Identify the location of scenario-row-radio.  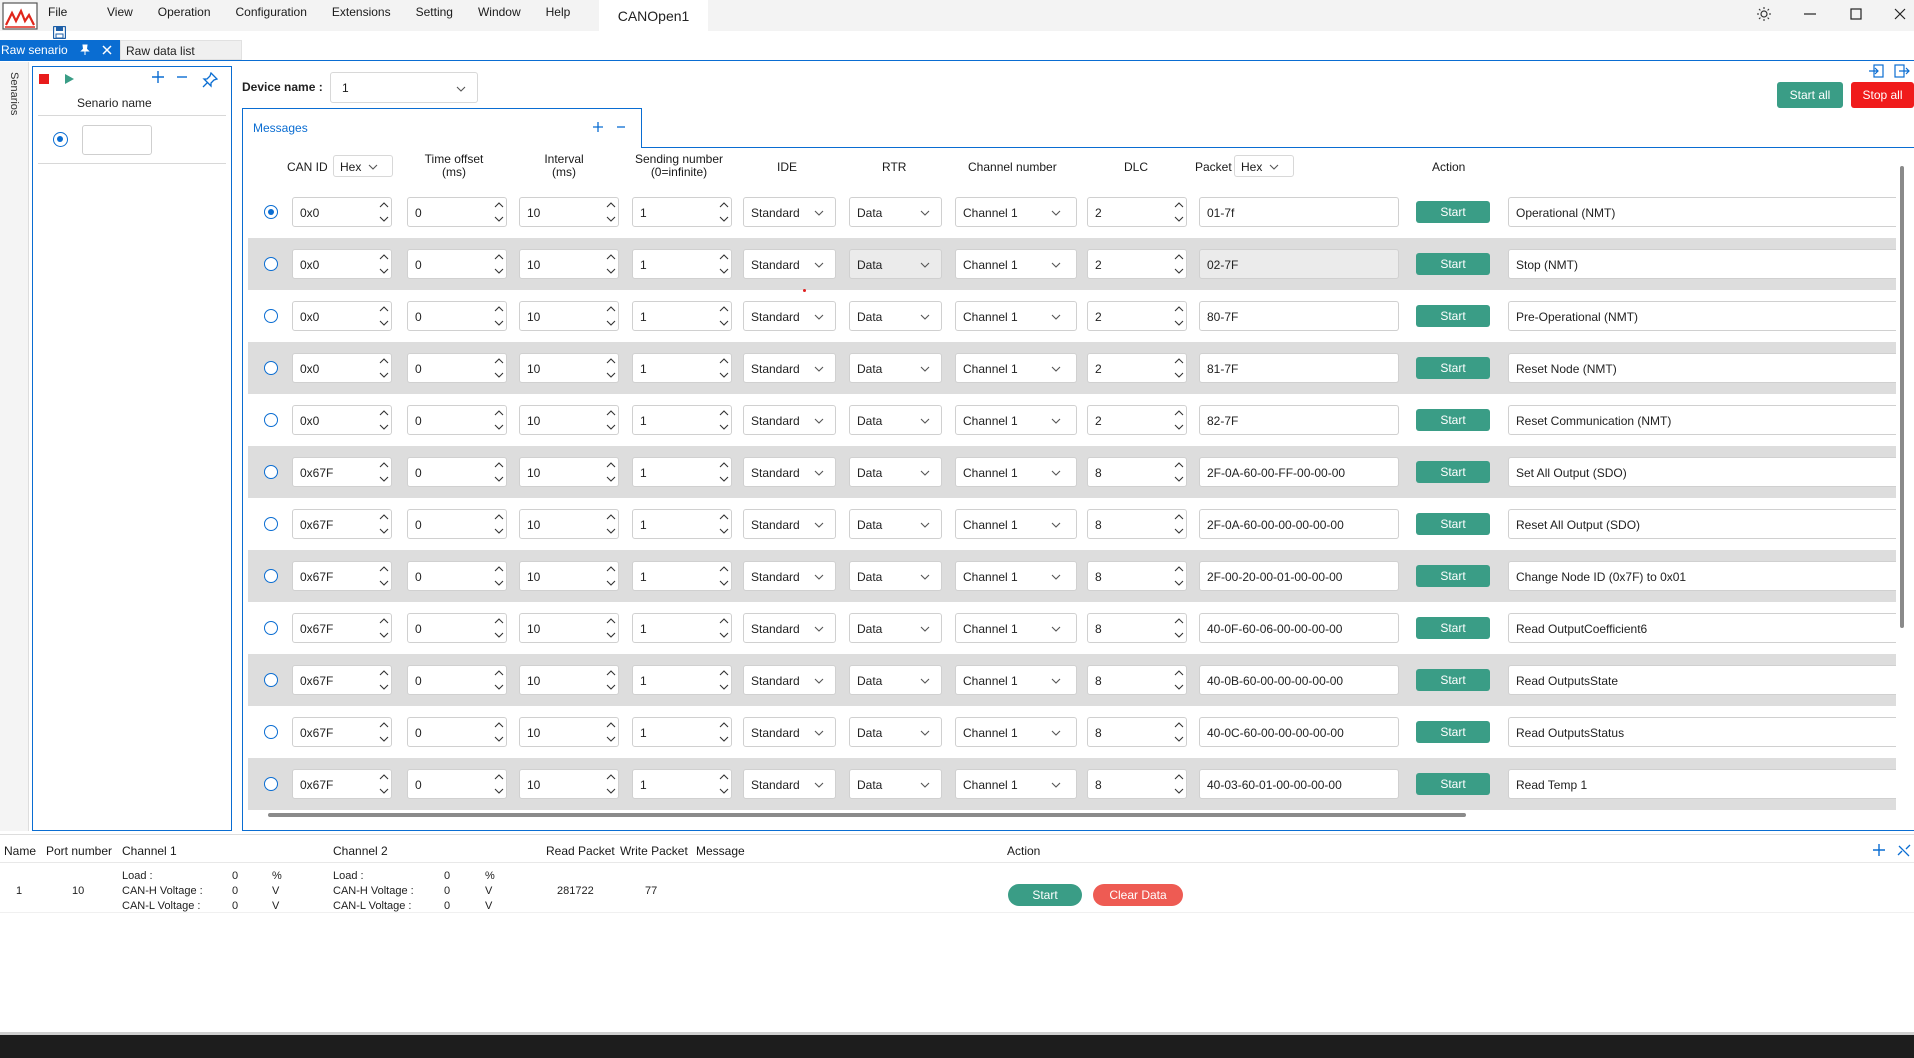
(60, 139).